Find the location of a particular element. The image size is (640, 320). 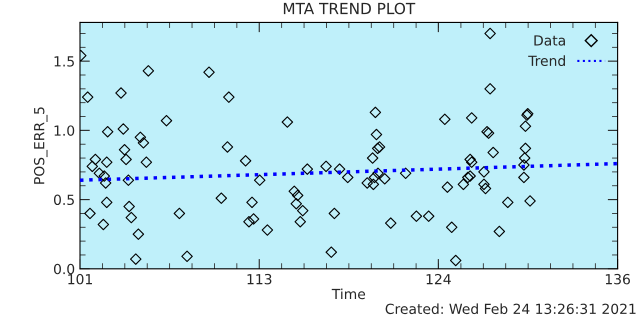

x-tick-label: 136 is located at coordinates (618, 279).